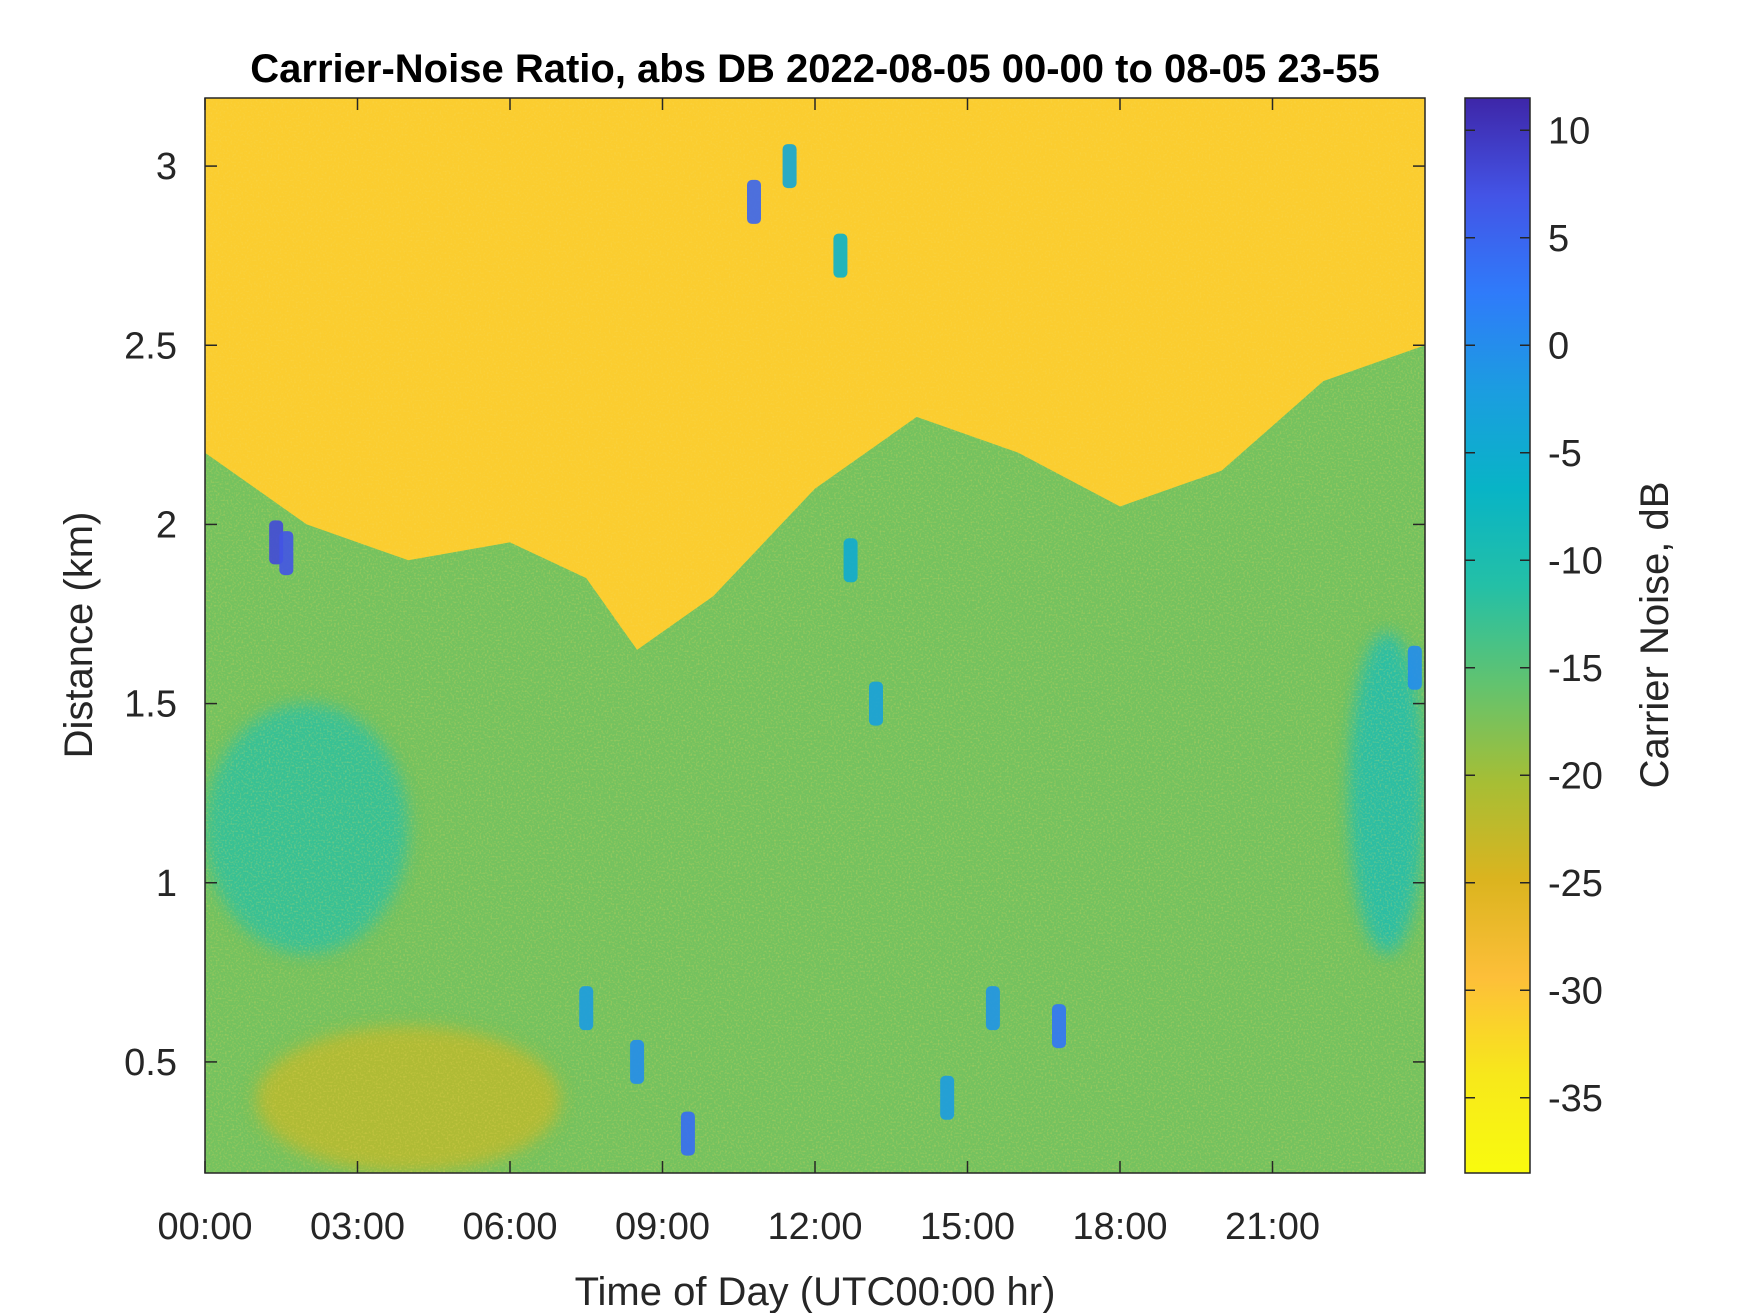 This screenshot has width=1750, height=1313. Describe the element at coordinates (1534, 615) in the screenshot. I see `colorbar-ticks: 10 5 0 -5 -10 -15 -20 -25 -30 -35` at that location.